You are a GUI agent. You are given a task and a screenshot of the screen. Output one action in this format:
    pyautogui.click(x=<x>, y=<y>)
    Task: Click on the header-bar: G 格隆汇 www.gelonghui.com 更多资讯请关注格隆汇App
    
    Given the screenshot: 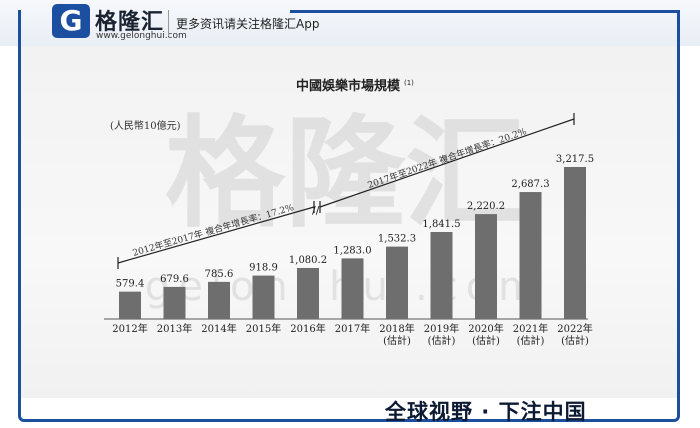 What is the action you would take?
    pyautogui.click(x=350, y=23)
    